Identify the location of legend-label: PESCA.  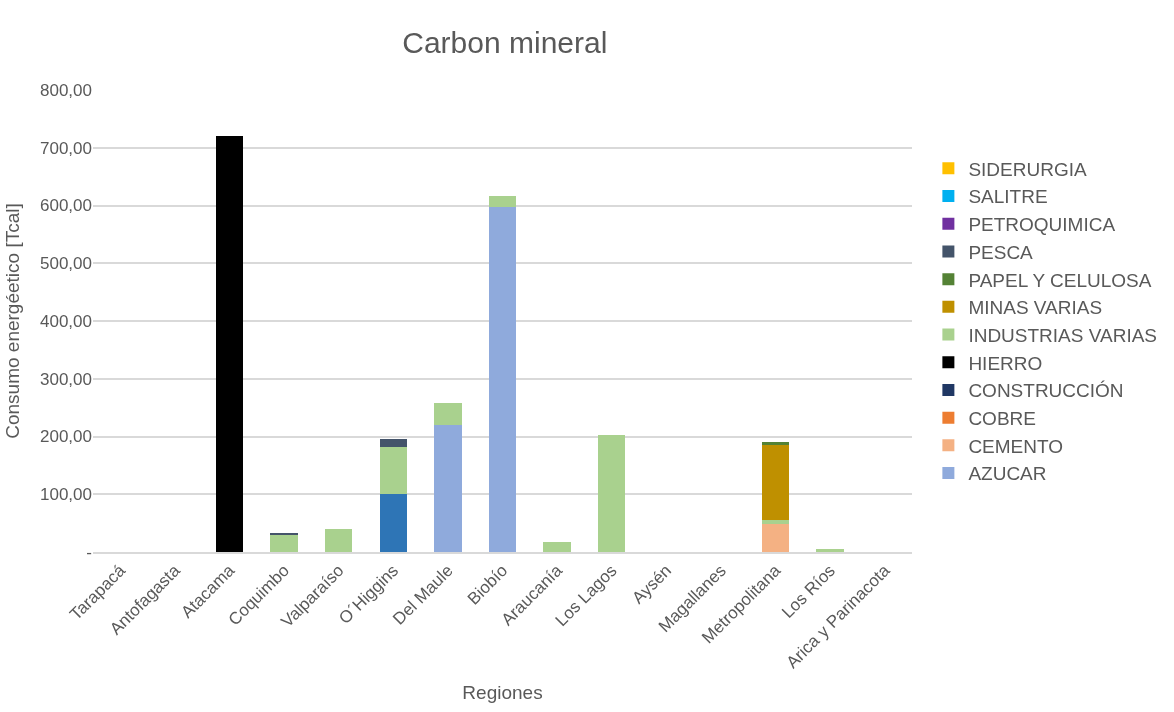
(1001, 252).